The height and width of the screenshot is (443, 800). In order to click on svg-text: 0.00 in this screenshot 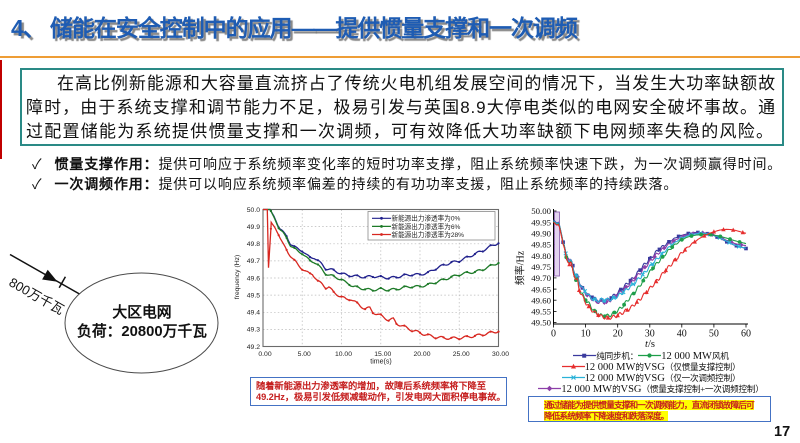, I will do `click(264, 354)`.